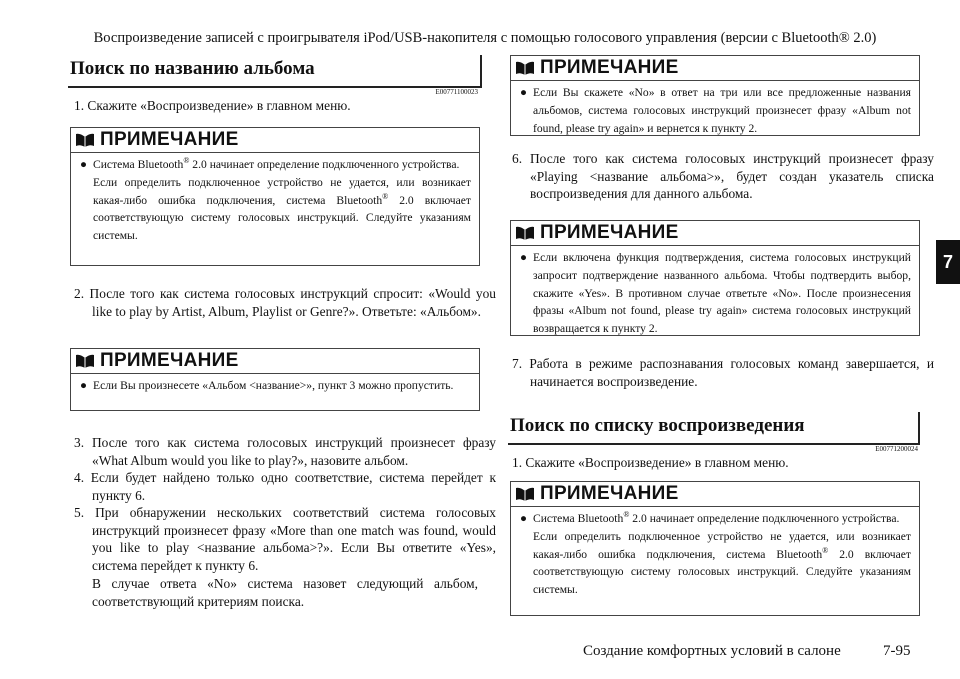 This screenshot has height=679, width=960. Describe the element at coordinates (456, 92) in the screenshot. I see `section-code: E00771100023` at that location.